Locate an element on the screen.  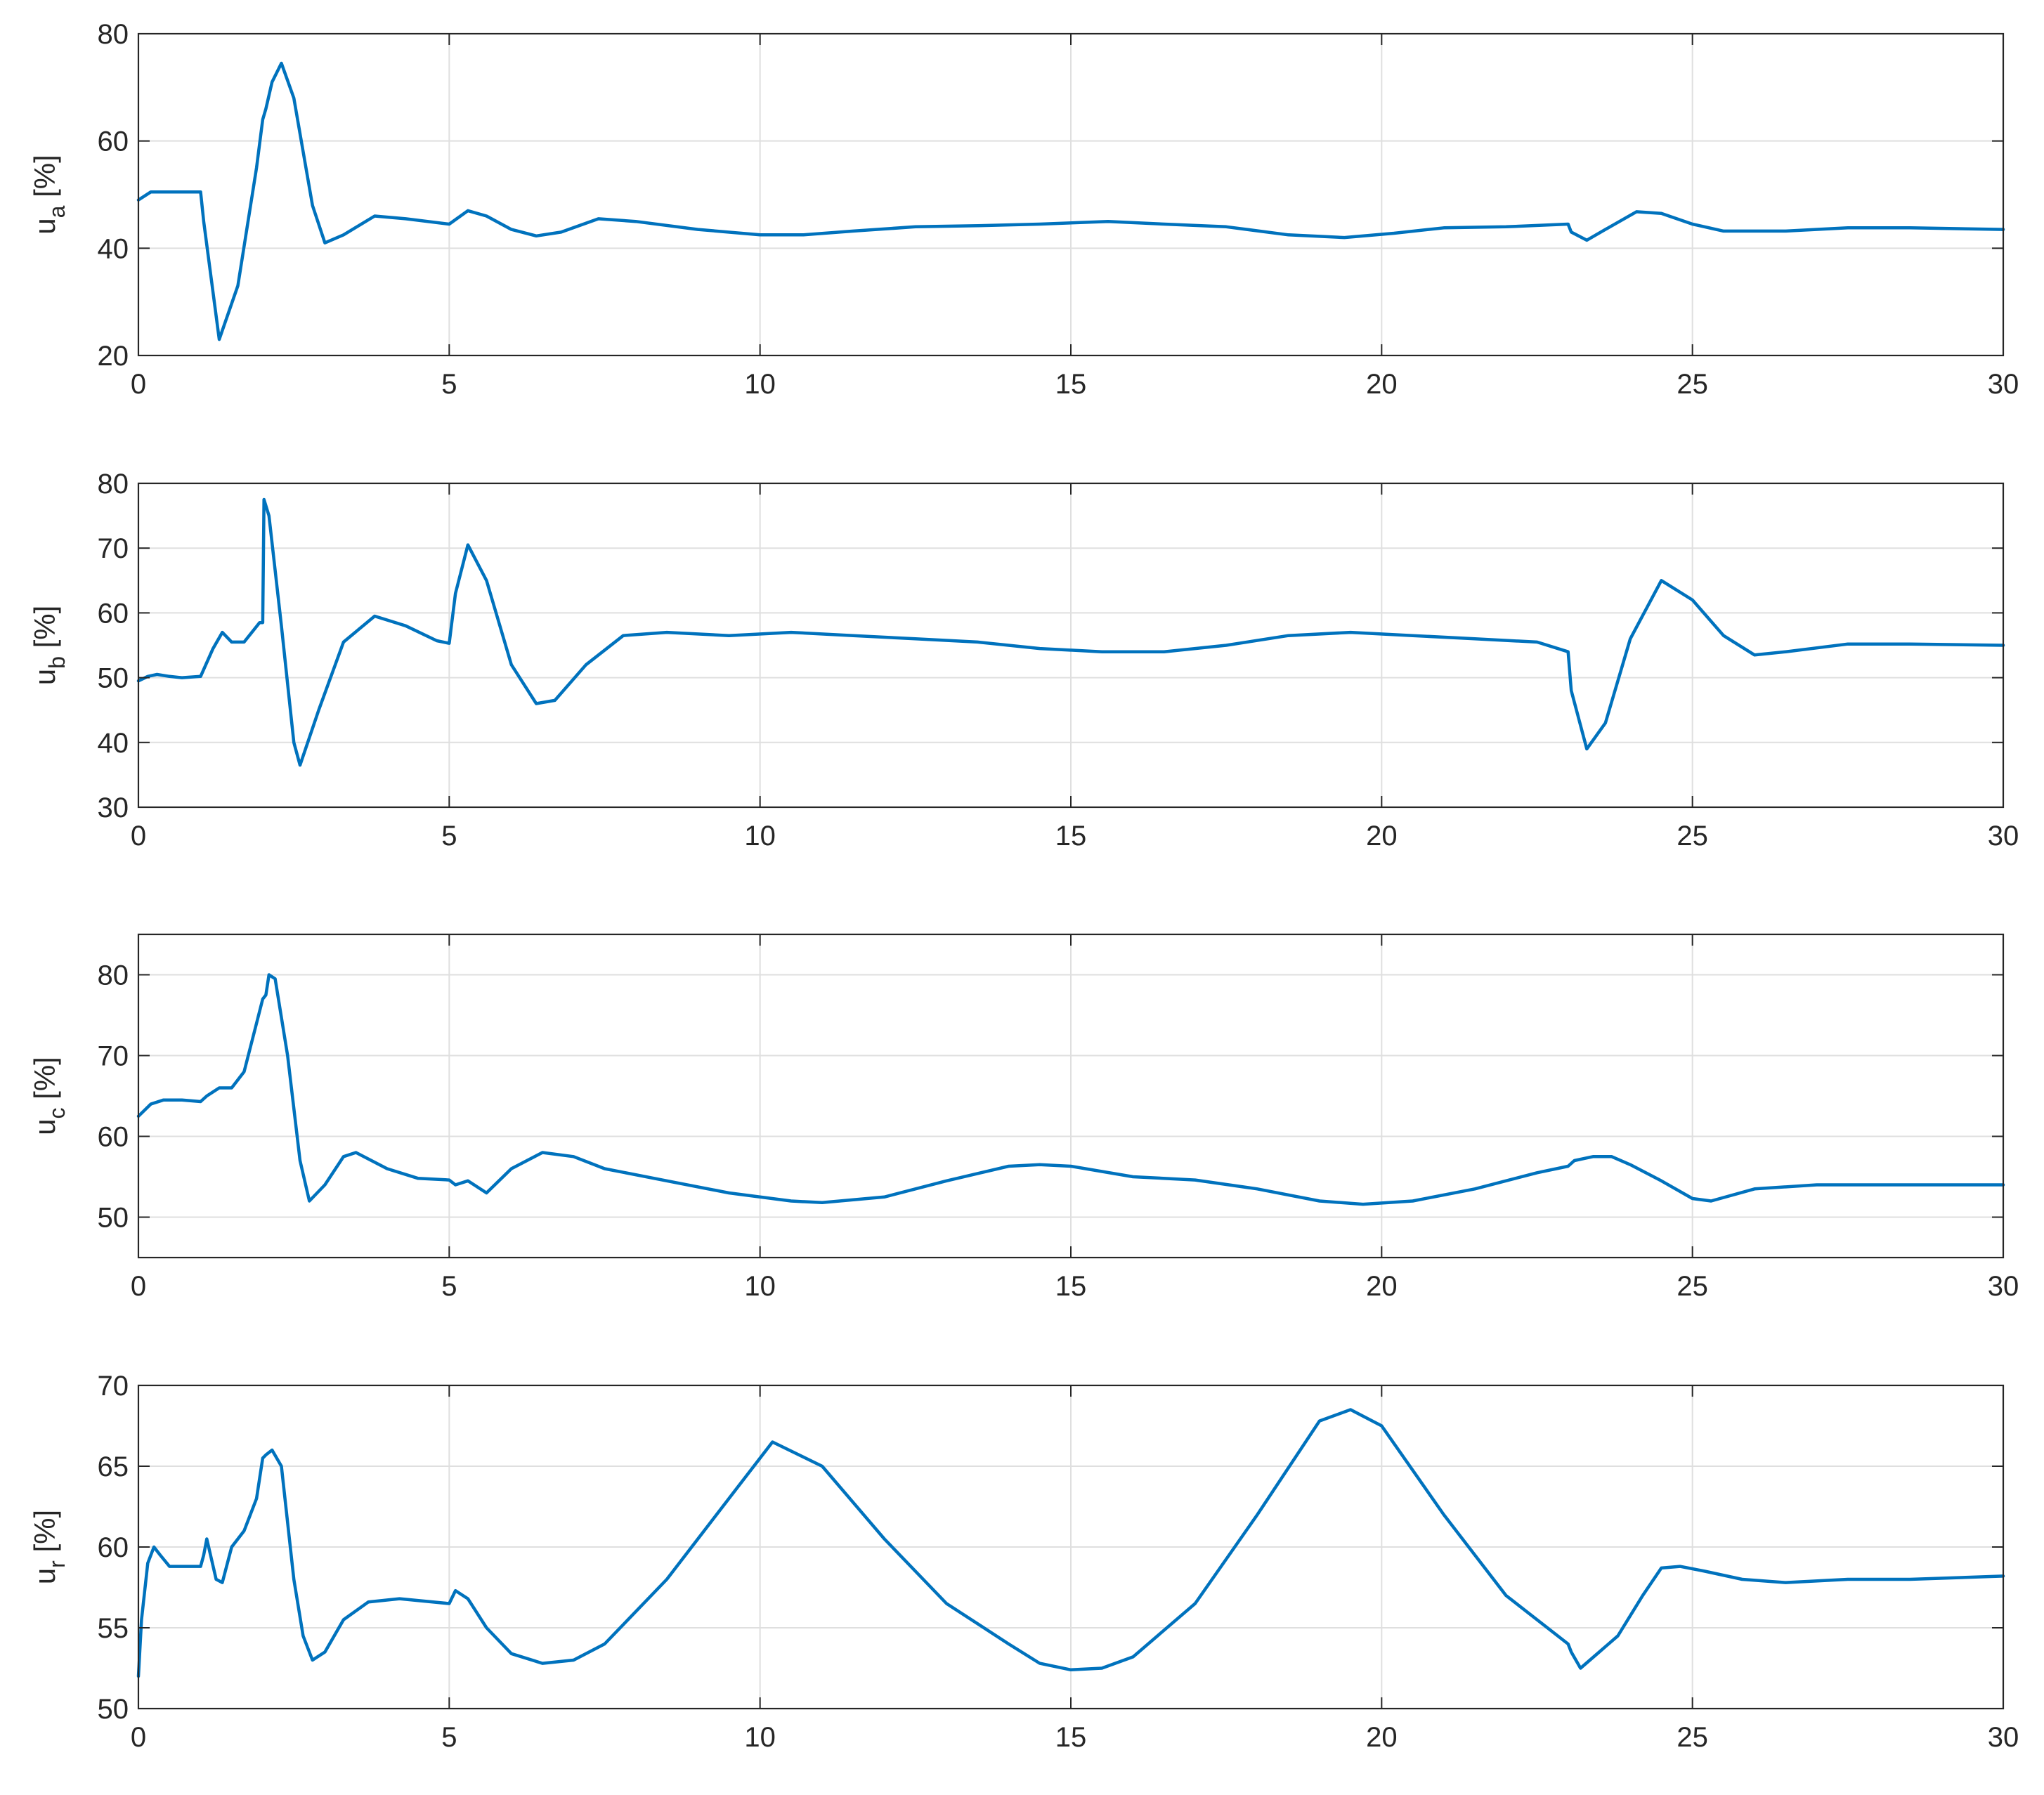
y-axis-label-subscript: c is located at coordinates (57, 1114).